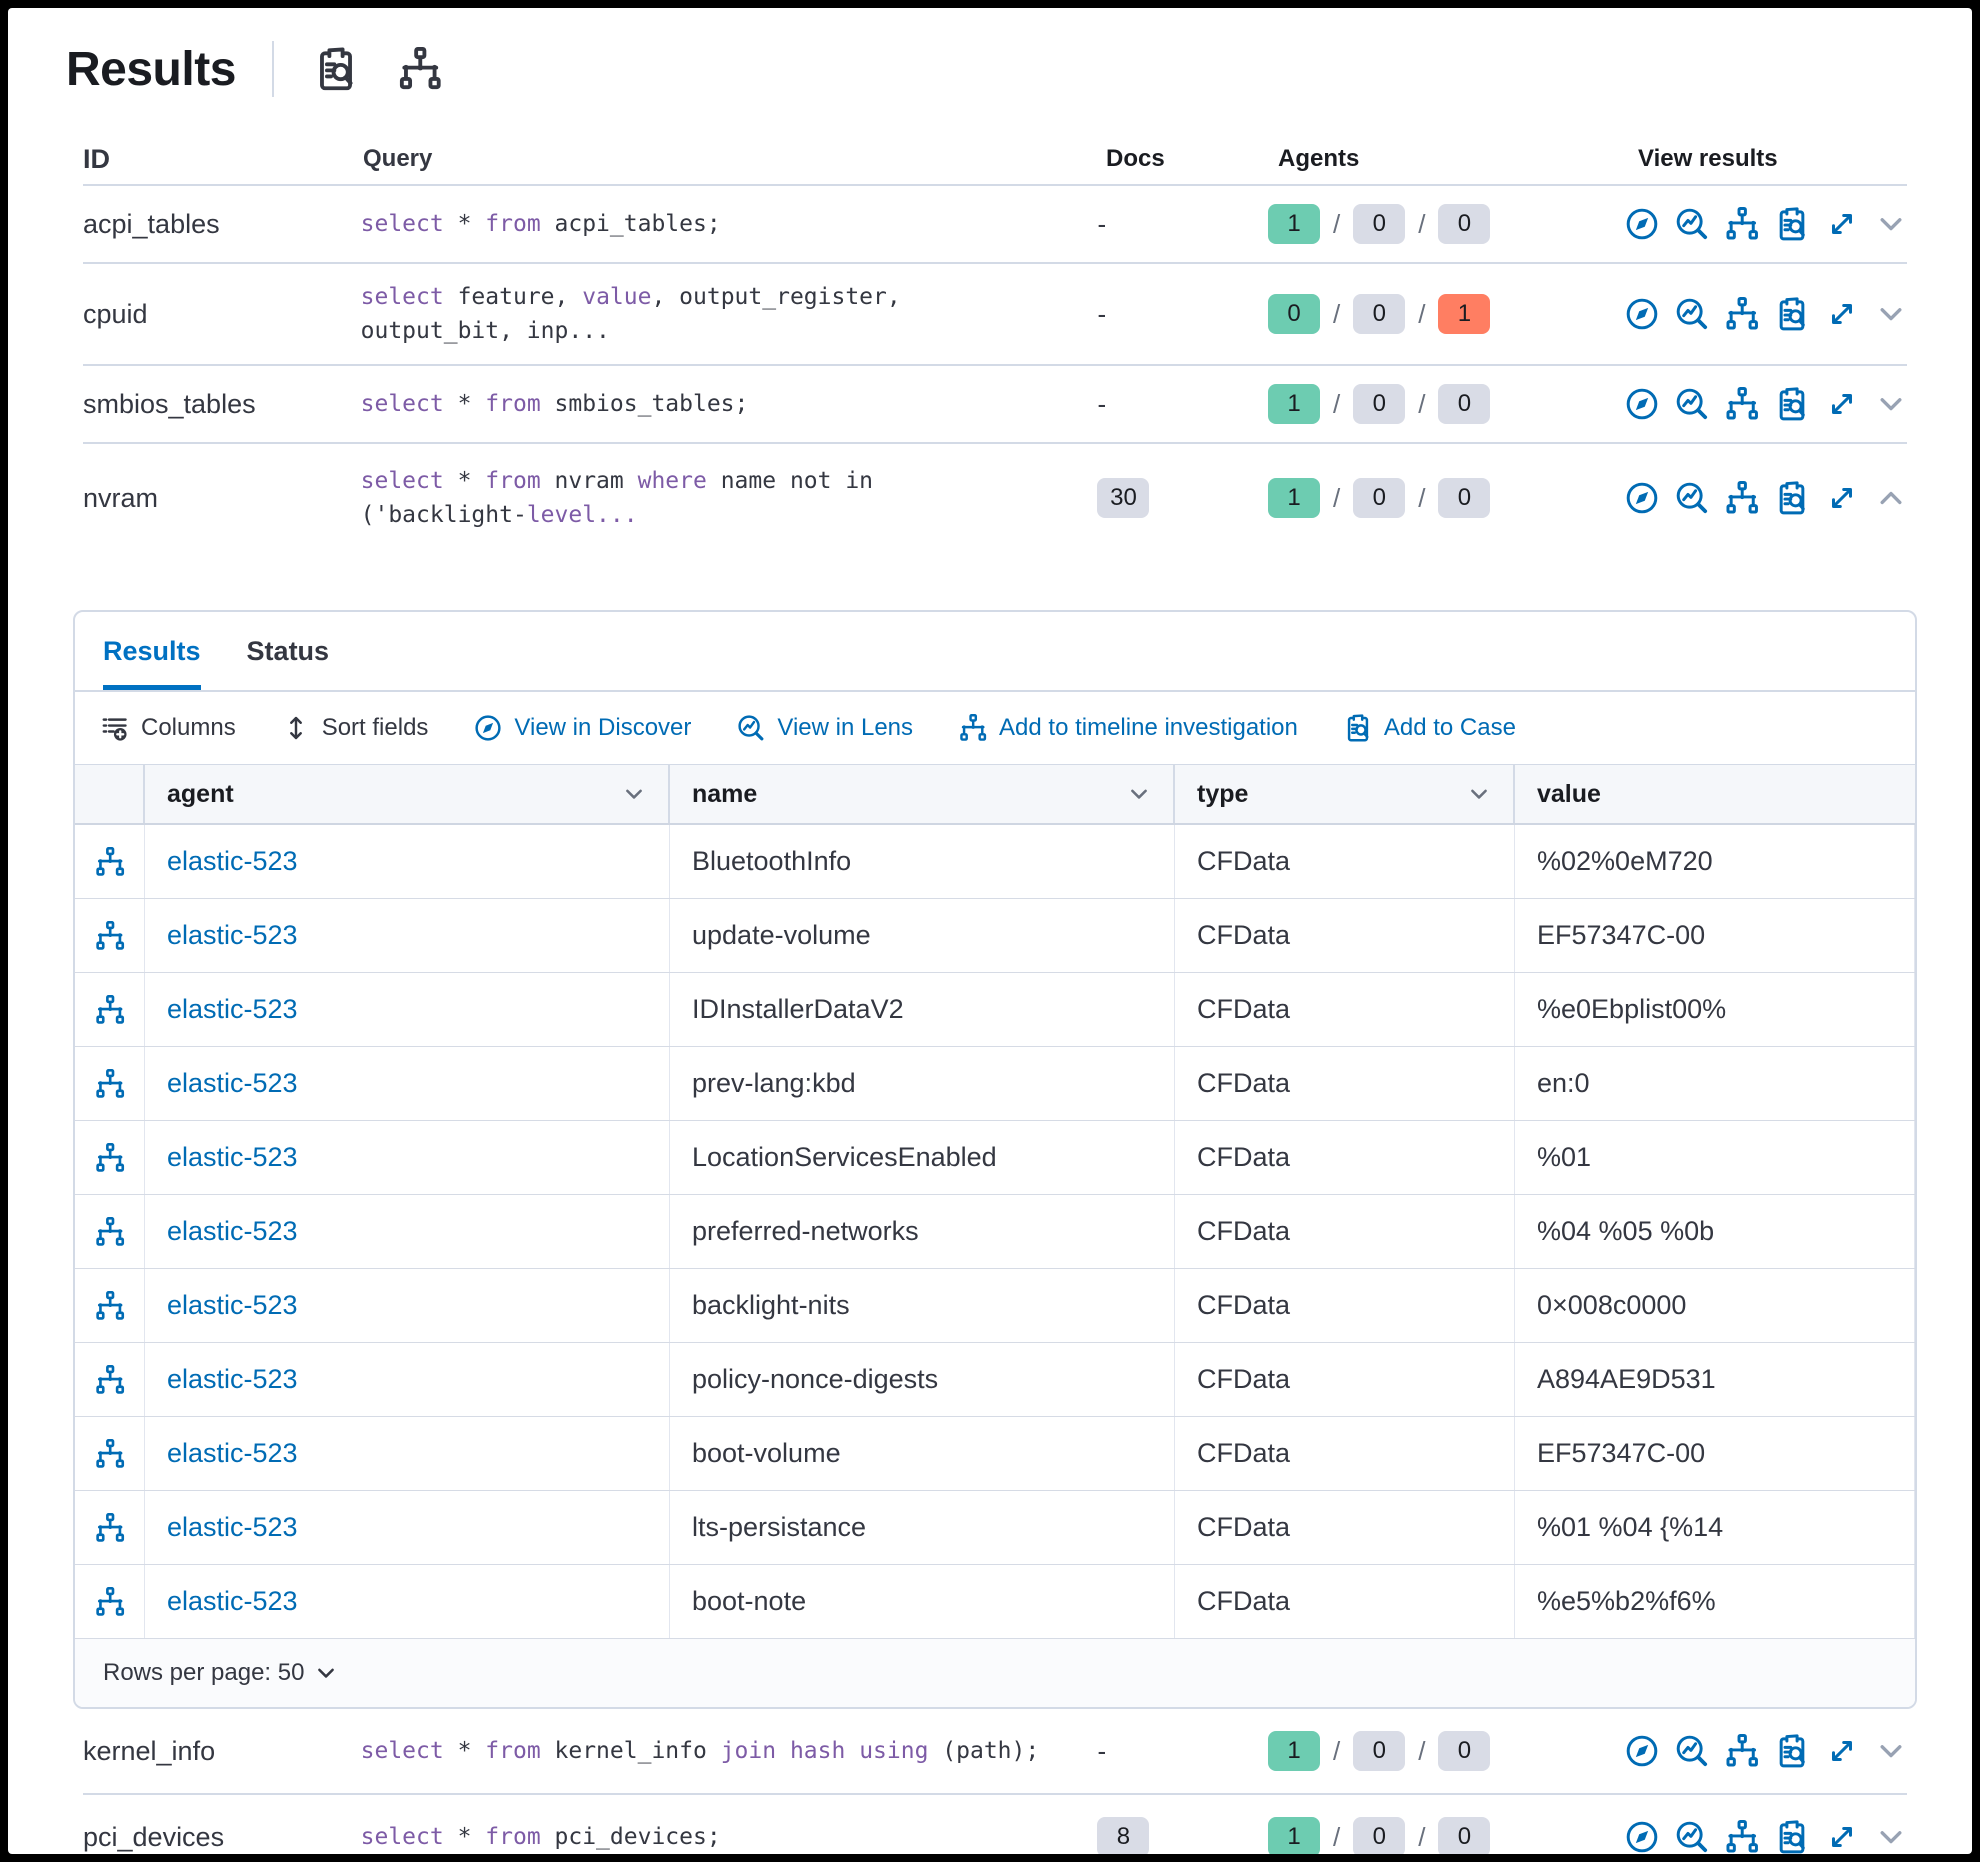  Describe the element at coordinates (1766, 314) in the screenshot. I see `view-results-actions` at that location.